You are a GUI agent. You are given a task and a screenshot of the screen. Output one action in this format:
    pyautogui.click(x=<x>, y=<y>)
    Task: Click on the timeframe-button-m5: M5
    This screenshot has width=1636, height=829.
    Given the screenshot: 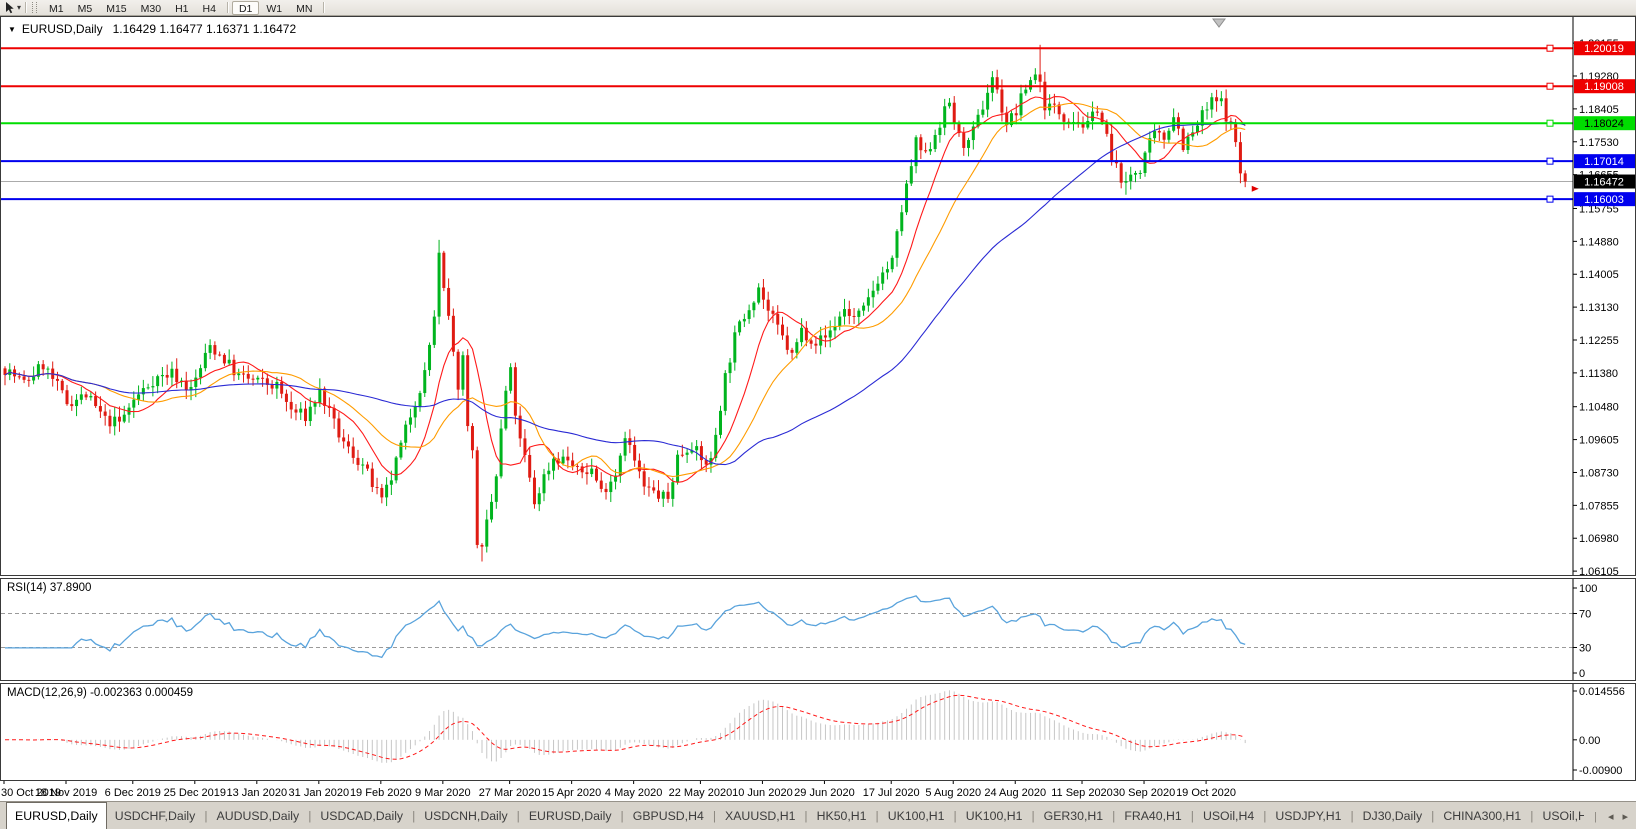 What is the action you would take?
    pyautogui.click(x=85, y=8)
    